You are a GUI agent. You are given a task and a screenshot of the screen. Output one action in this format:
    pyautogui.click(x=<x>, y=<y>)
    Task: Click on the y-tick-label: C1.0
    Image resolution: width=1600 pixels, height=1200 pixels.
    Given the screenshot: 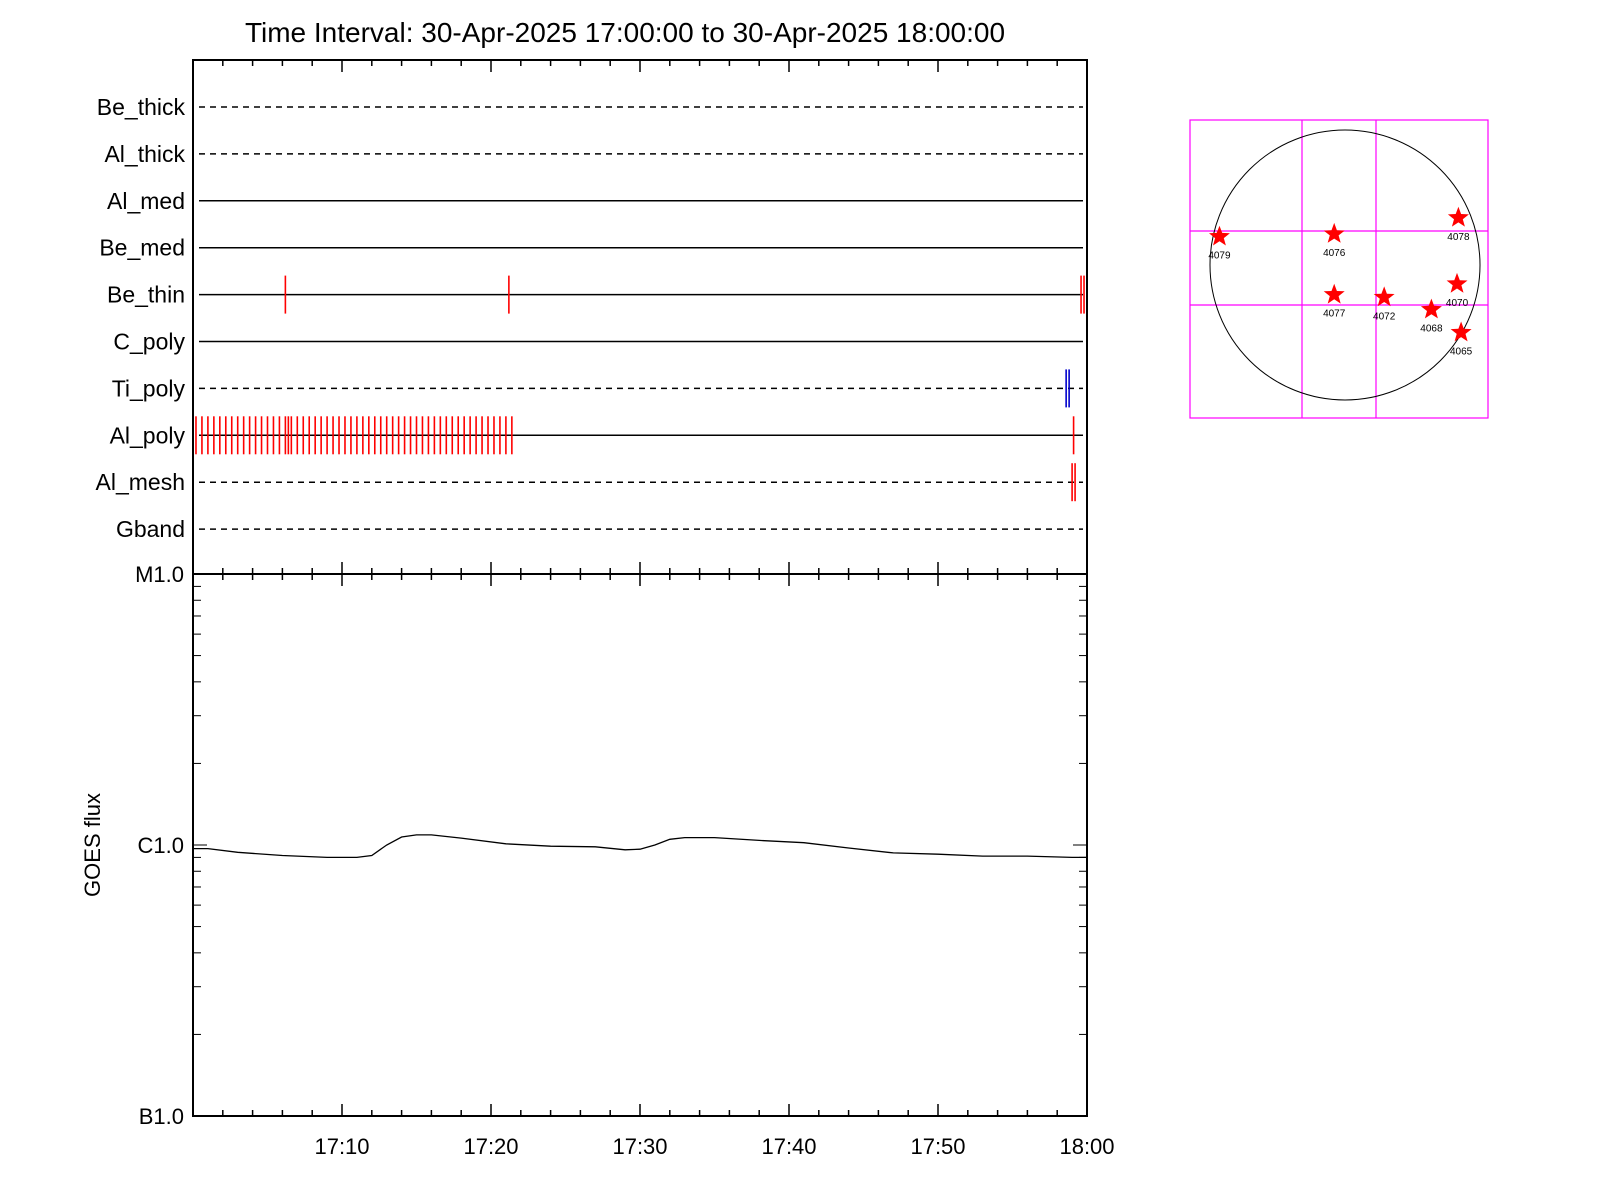 What is the action you would take?
    pyautogui.click(x=161, y=845)
    